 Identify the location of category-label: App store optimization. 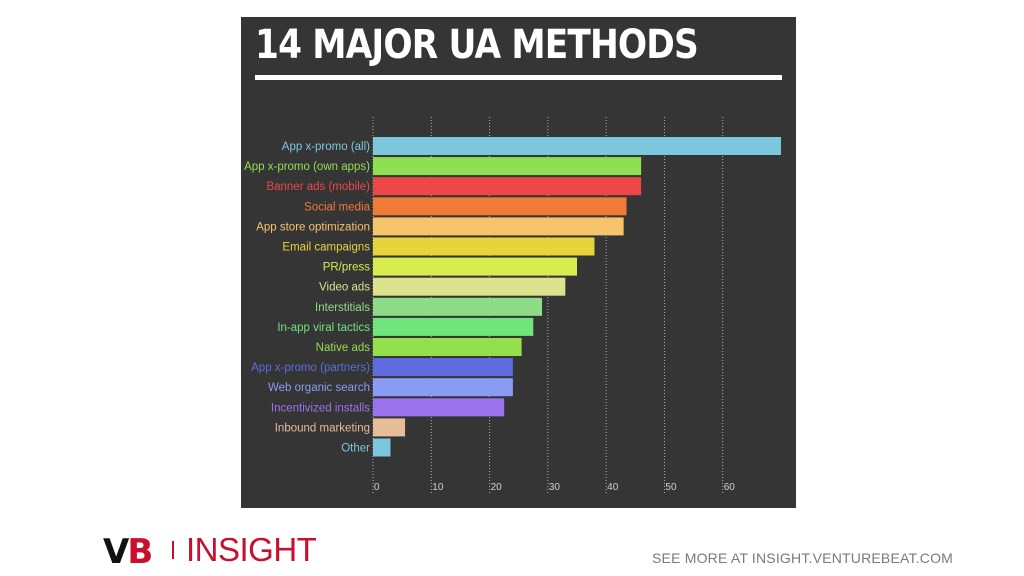
(313, 227).